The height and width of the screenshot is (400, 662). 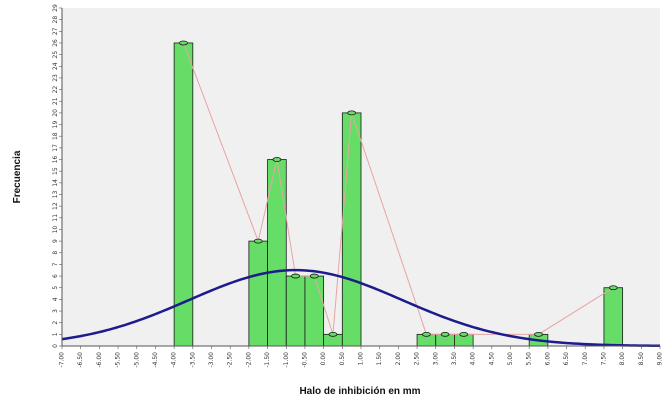 I want to click on x-tick-label: -4.50, so click(x=155, y=360).